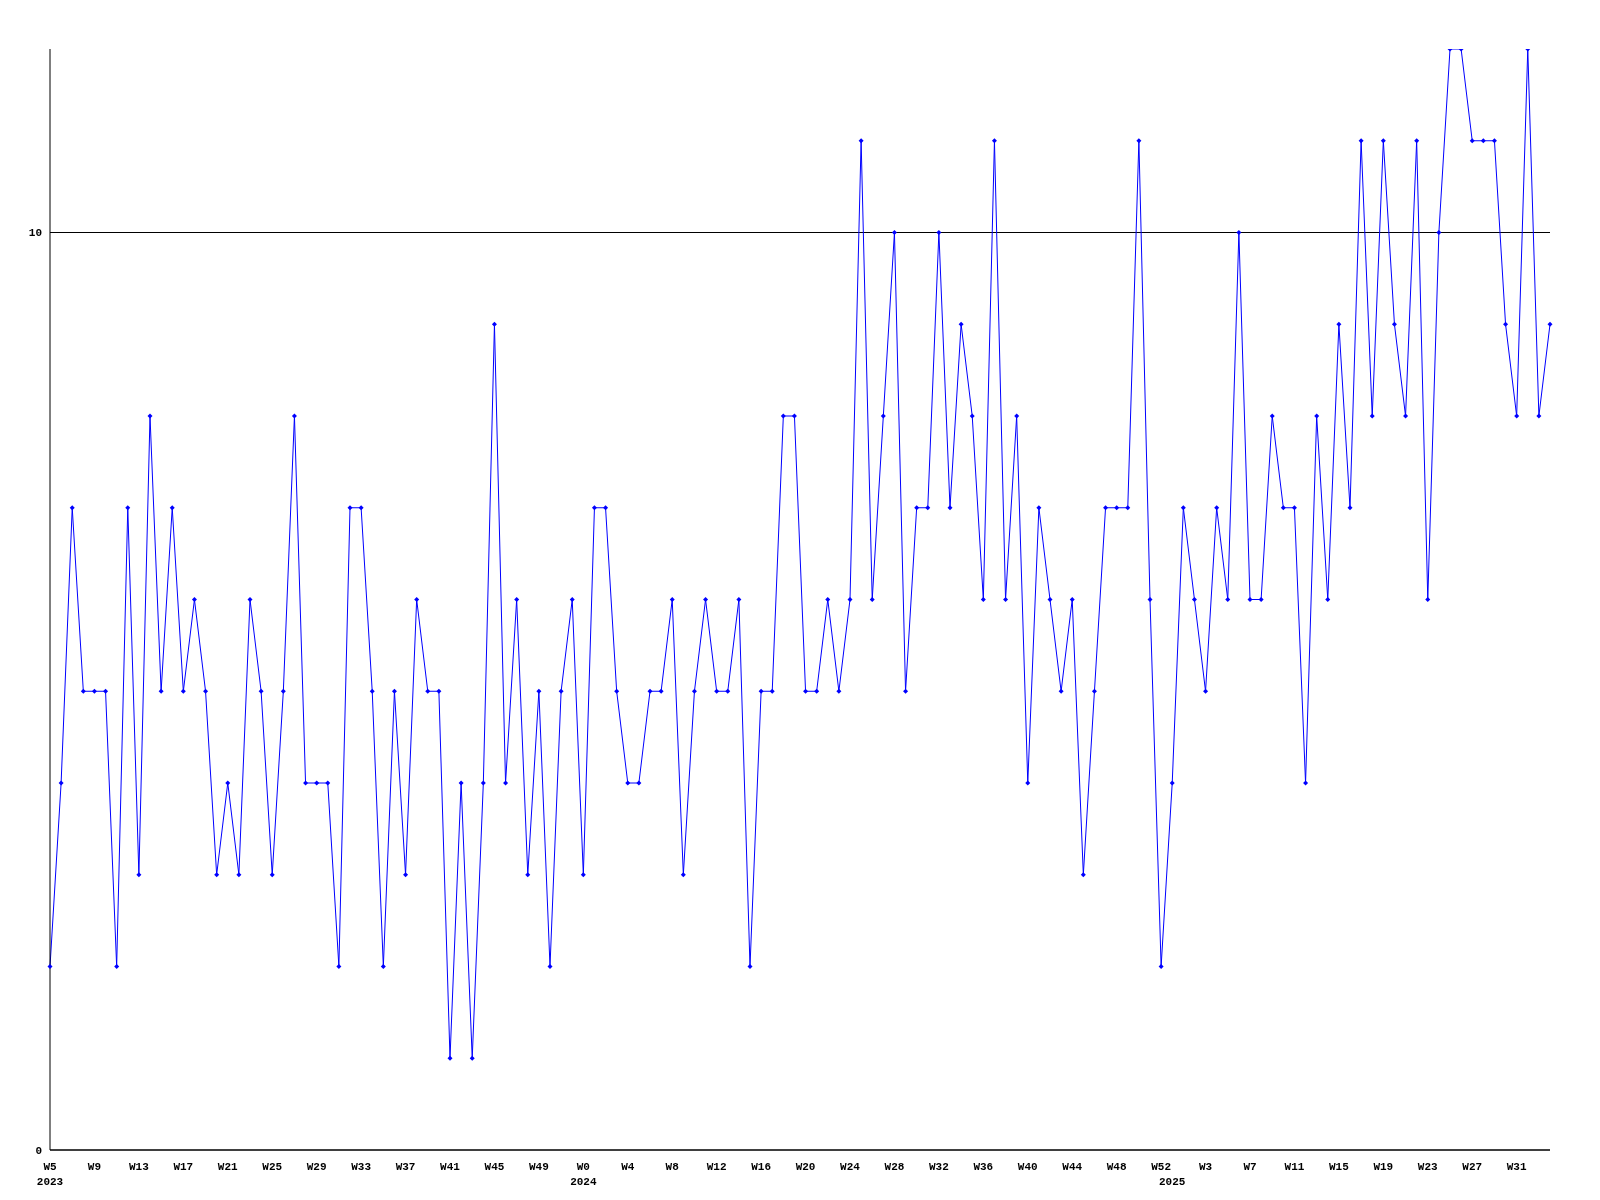 The height and width of the screenshot is (1200, 1600). Describe the element at coordinates (183, 1167) in the screenshot. I see `x-tick-label: W17` at that location.